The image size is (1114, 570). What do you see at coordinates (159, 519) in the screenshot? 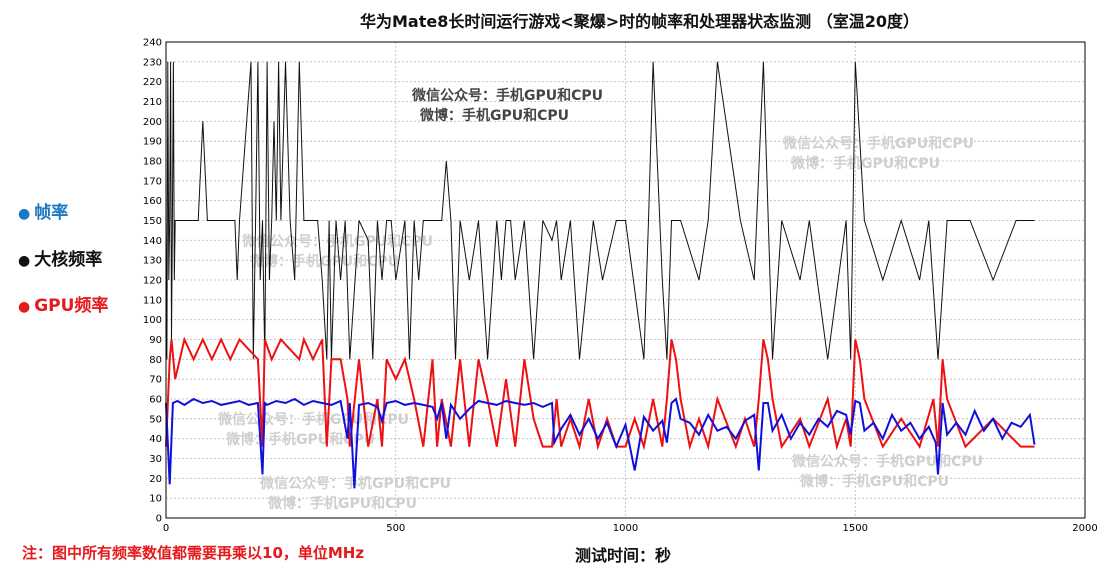
I see `y-tick-label: 0` at bounding box center [159, 519].